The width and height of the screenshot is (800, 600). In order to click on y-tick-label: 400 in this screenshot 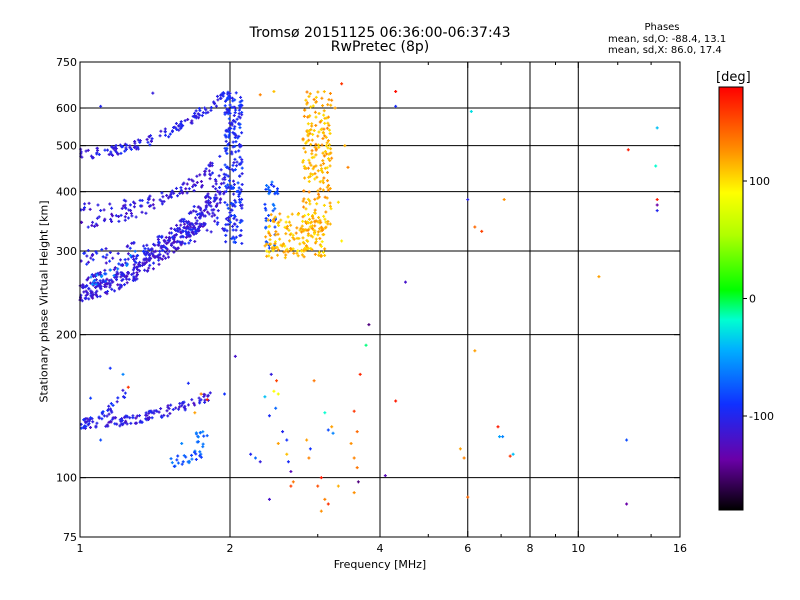, I will do `click(66, 192)`.